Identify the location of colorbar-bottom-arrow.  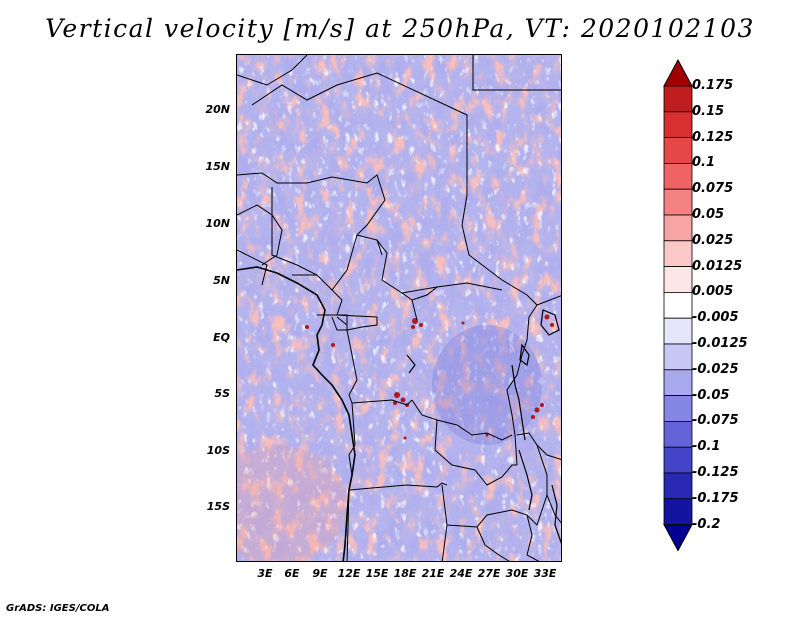
(678, 538).